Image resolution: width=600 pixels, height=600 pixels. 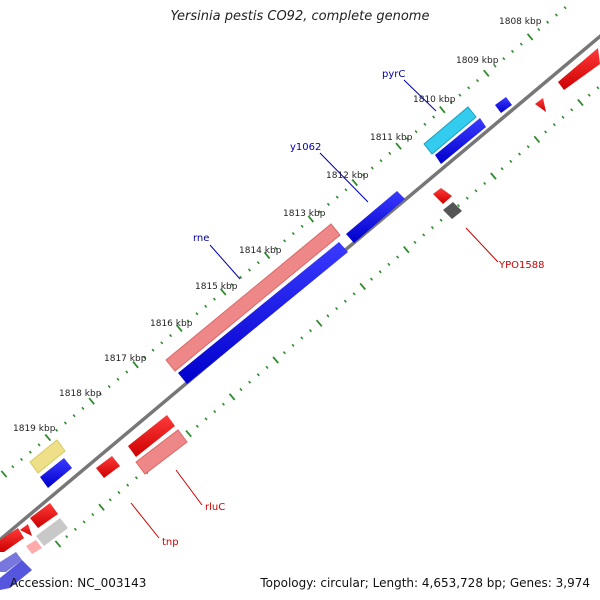 I want to click on leader-rluC, so click(x=189, y=487).